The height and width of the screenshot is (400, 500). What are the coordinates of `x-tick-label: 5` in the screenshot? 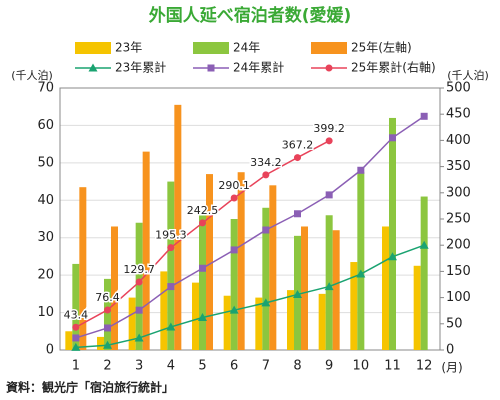 It's located at (202, 366).